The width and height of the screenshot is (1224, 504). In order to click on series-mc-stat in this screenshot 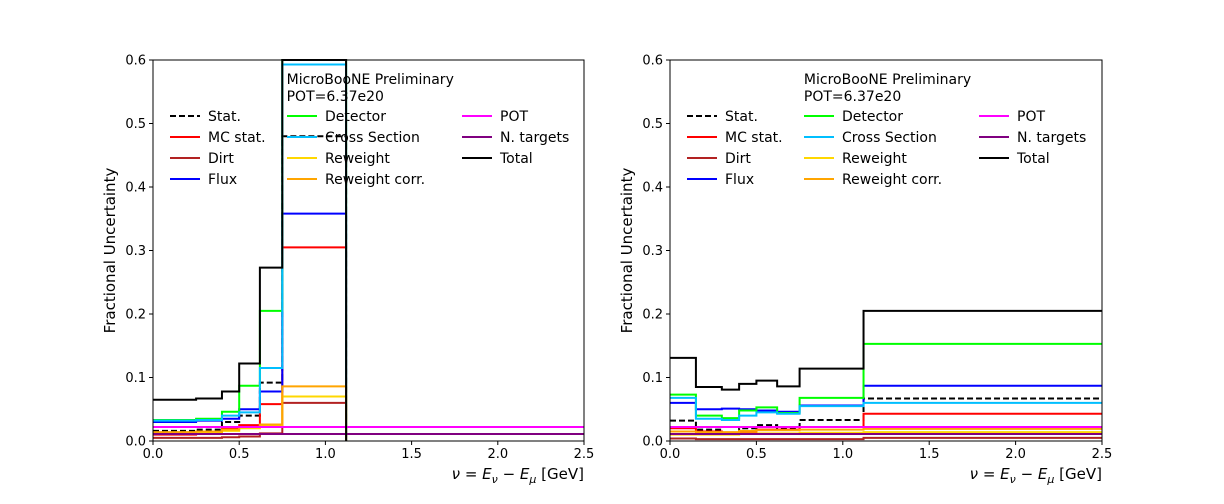, I will do `click(886, 423)`.